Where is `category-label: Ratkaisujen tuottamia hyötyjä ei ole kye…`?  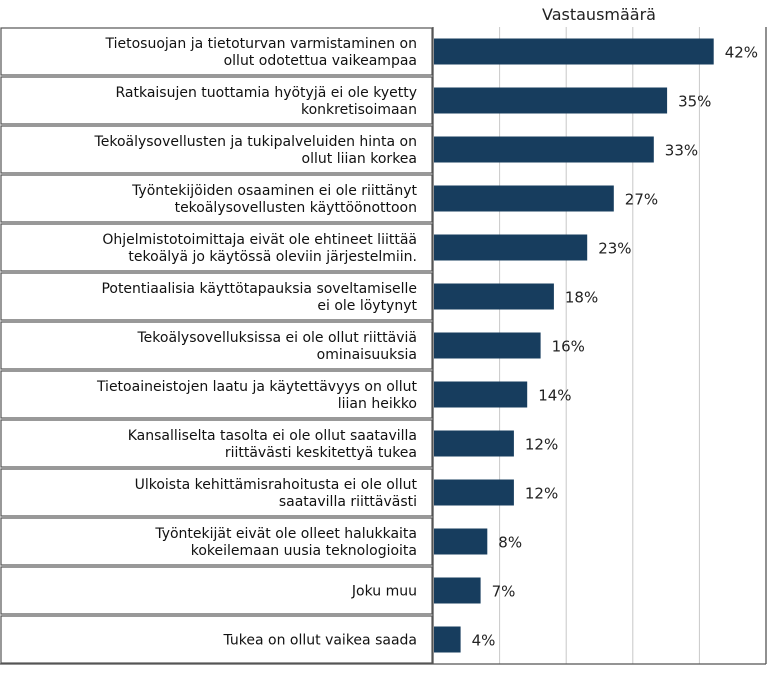 category-label: Ratkaisujen tuottamia hyötyjä ei ole kye… is located at coordinates (266, 101).